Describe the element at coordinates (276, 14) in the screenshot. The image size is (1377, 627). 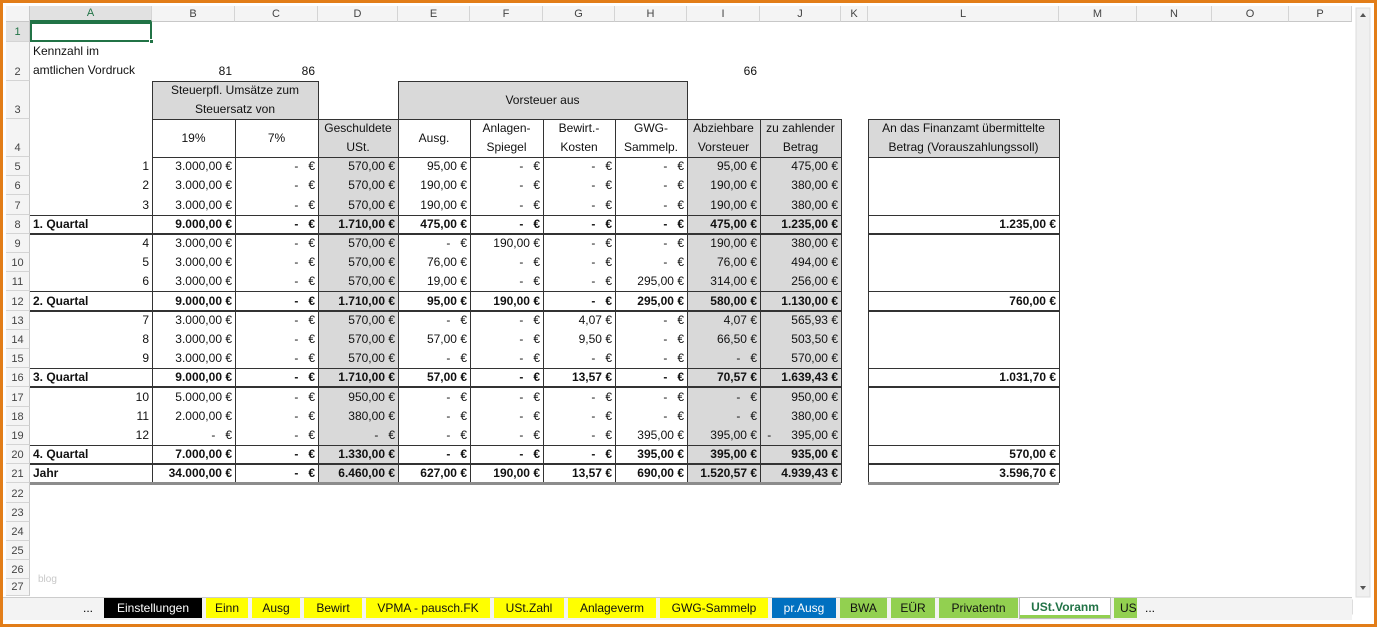
I see `column-header: C` at that location.